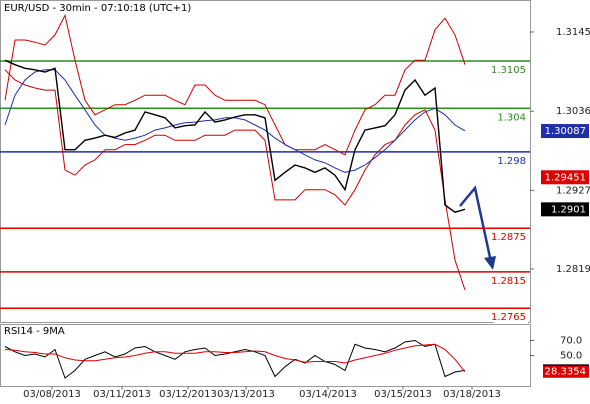 This screenshot has width=590, height=404. I want to click on x-tick-label: 03/13/2013, so click(246, 394).